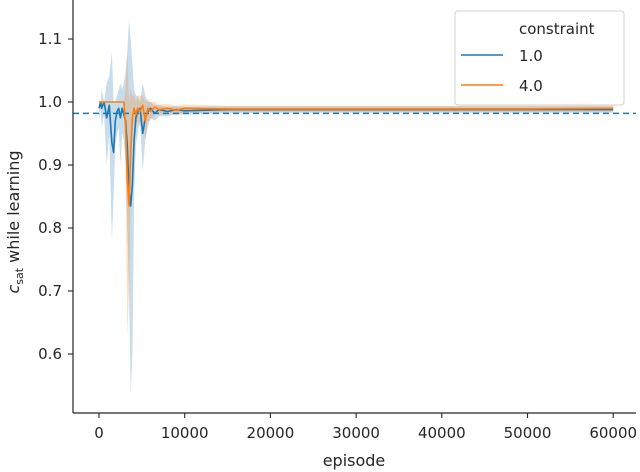 The image size is (640, 472). I want to click on y-ticks: 0.6 0.7 0.8 0.9 1.0 1.1, so click(55, 196).